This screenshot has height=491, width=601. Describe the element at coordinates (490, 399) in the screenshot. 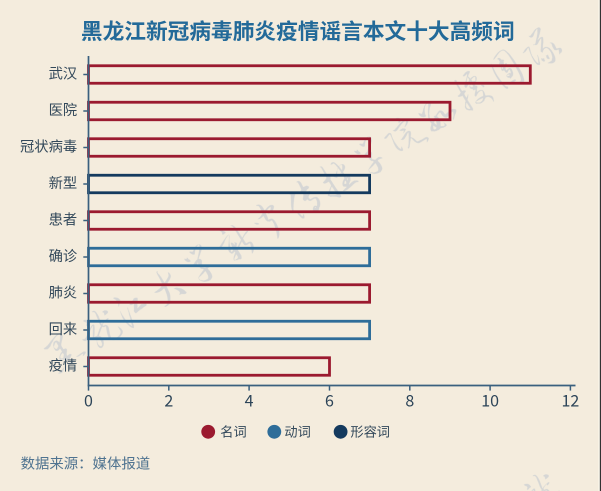

I see `svg-text: 10` at that location.